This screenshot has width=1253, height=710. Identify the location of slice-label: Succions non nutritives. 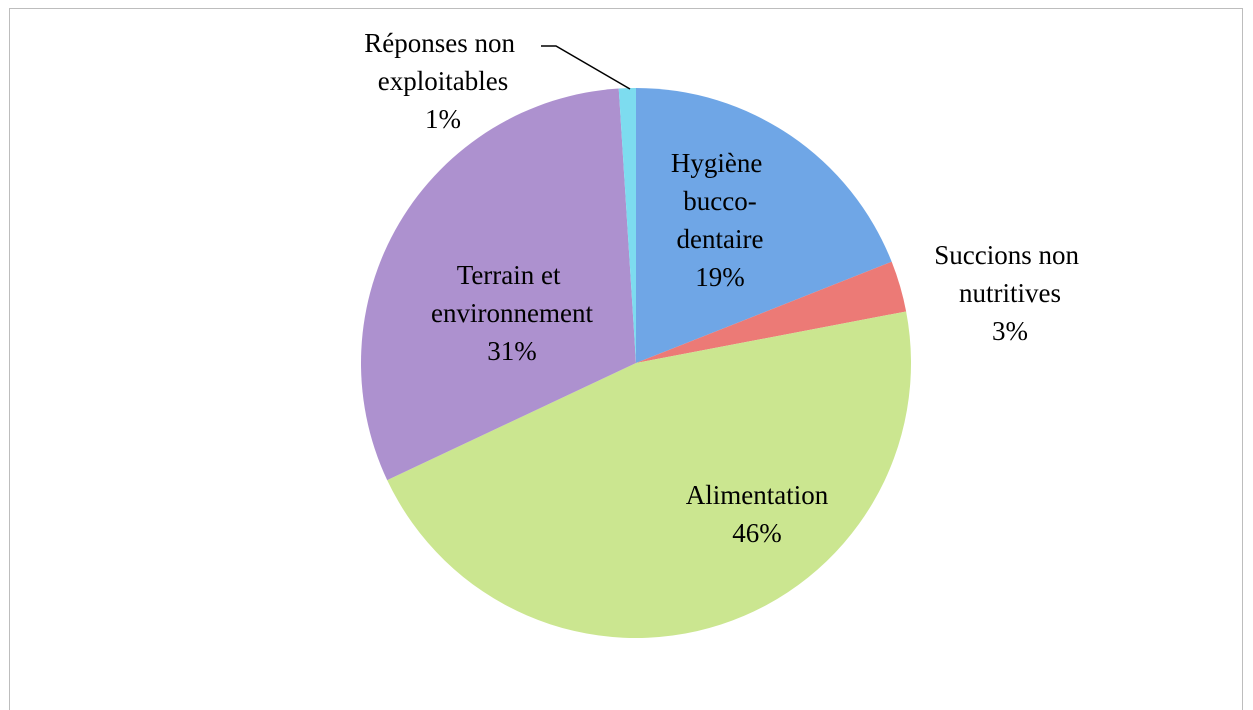
(1010, 274).